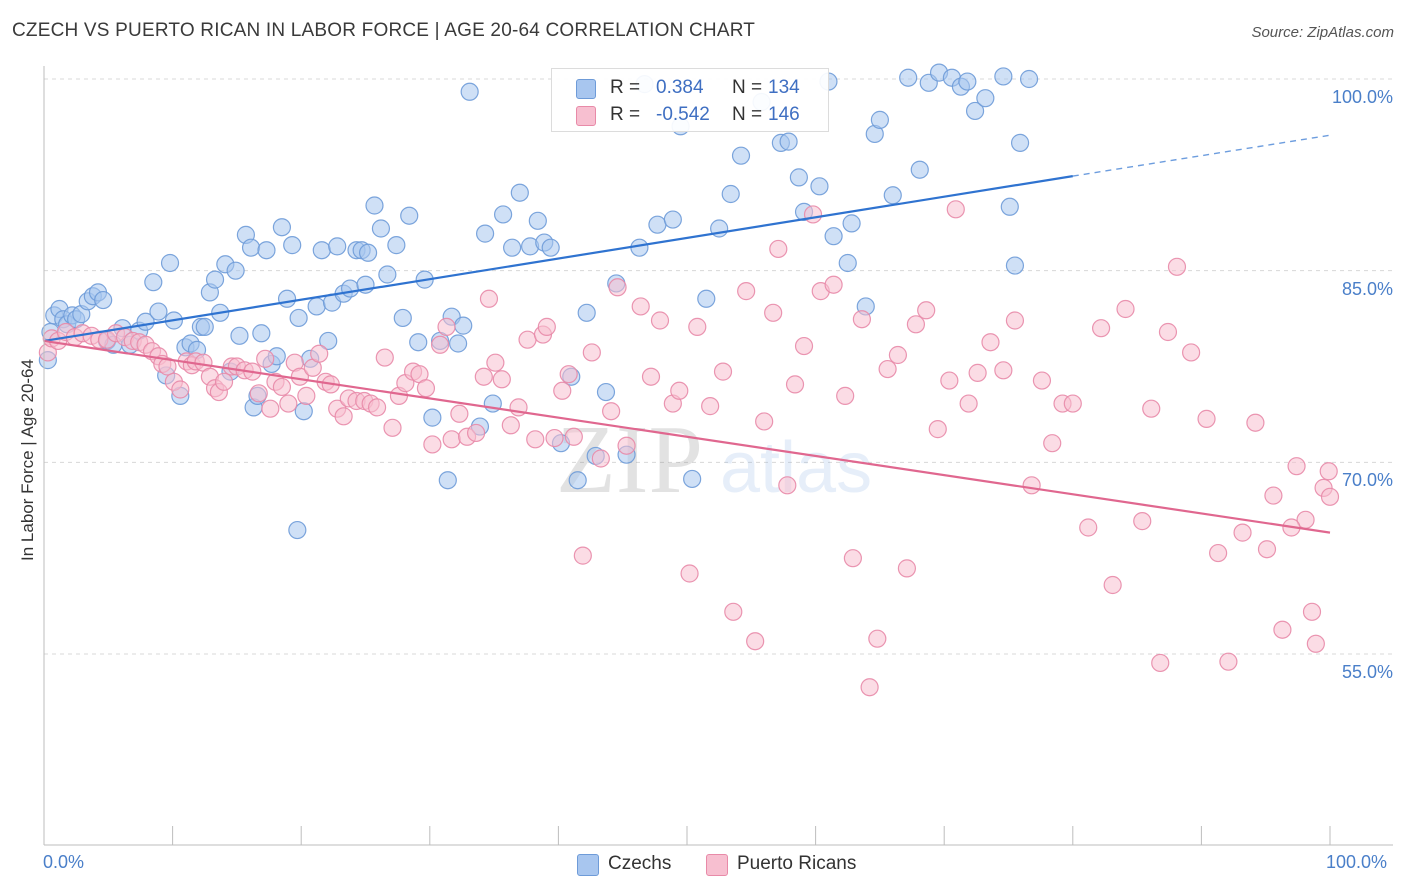  I want to click on watermark: ZIP atlas, so click(714, 460).